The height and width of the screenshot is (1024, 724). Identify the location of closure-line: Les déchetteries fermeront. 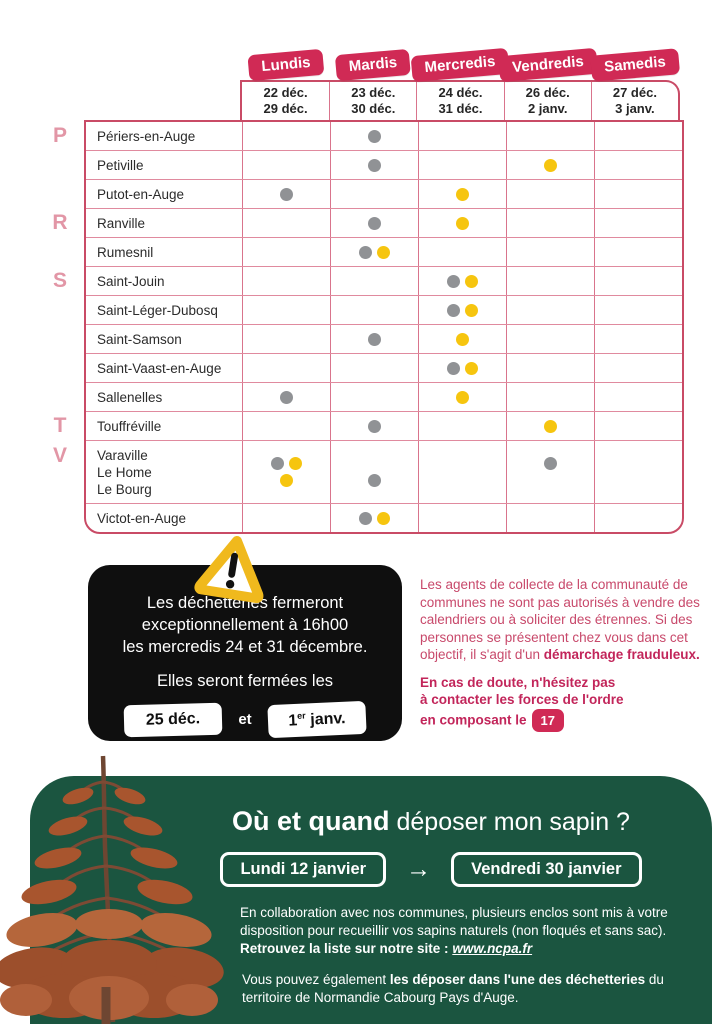
(245, 603).